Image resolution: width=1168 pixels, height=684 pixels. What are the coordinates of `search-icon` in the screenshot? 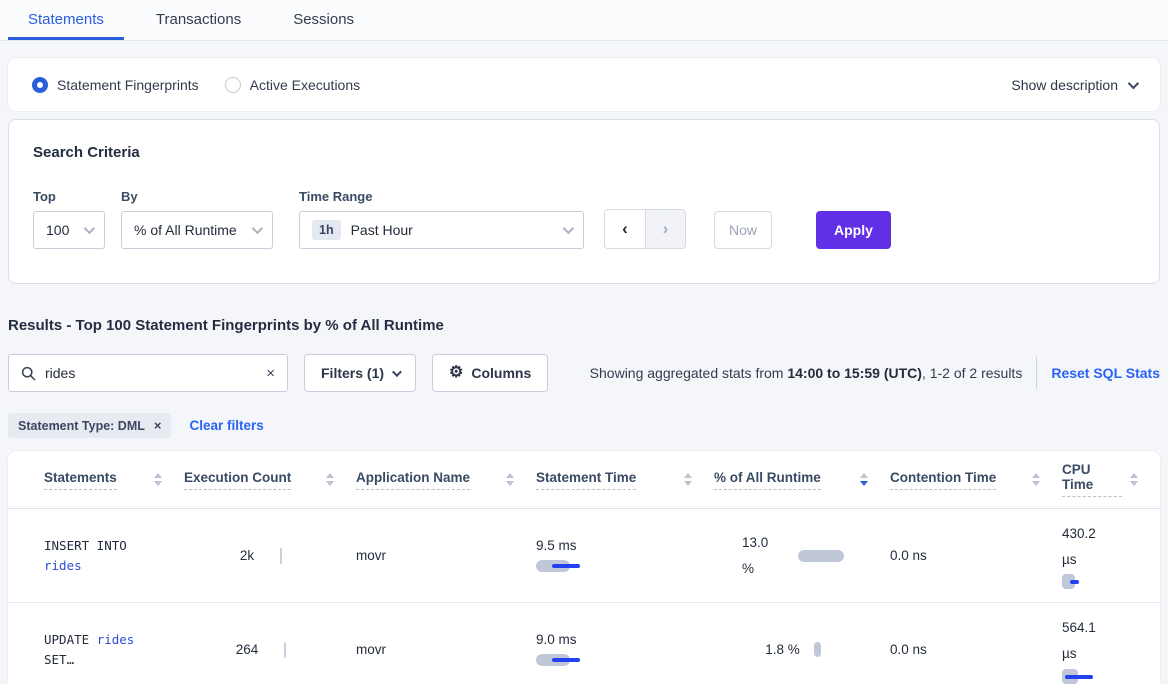 It's located at (28, 373).